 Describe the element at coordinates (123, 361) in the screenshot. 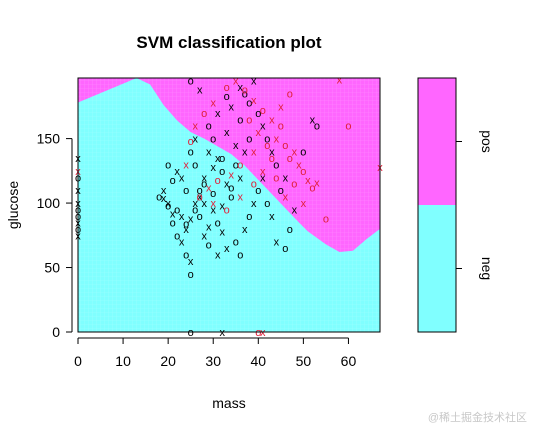

I see `x-tick-label: 10` at that location.